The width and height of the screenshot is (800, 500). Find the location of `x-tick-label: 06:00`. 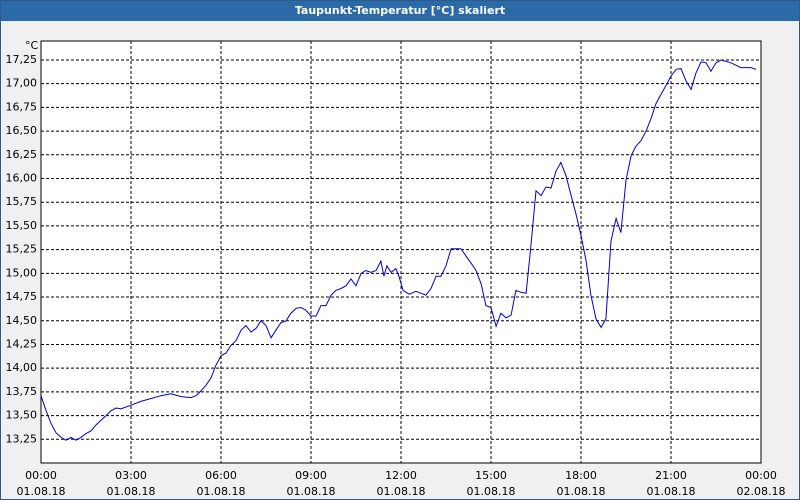

x-tick-label: 06:00 is located at coordinates (221, 475).